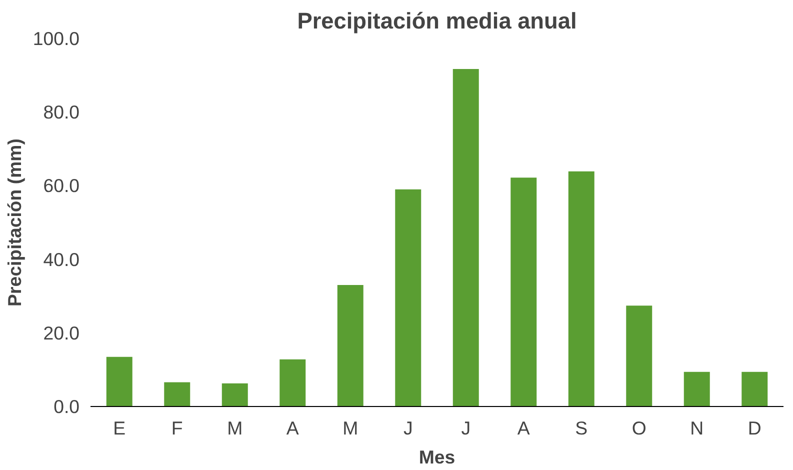 Image resolution: width=793 pixels, height=470 pixels. Describe the element at coordinates (61, 112) in the screenshot. I see `y-tick-label: 80.0` at that location.